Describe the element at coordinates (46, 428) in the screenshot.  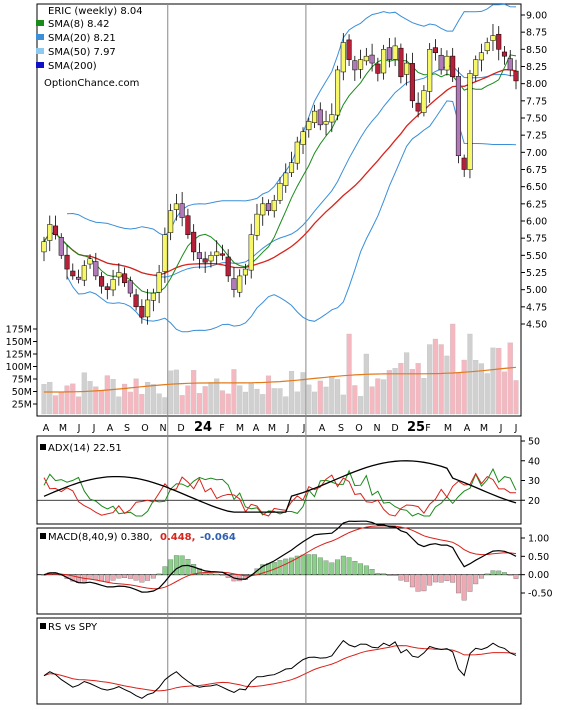
I see `x-tick-label: A` at that location.